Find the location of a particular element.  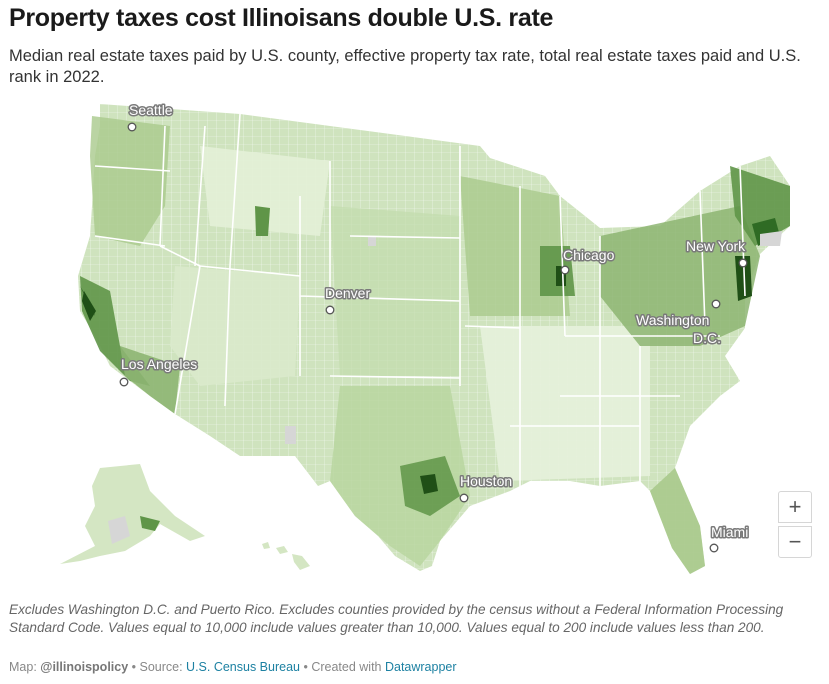

alaska-shape is located at coordinates (132, 514).